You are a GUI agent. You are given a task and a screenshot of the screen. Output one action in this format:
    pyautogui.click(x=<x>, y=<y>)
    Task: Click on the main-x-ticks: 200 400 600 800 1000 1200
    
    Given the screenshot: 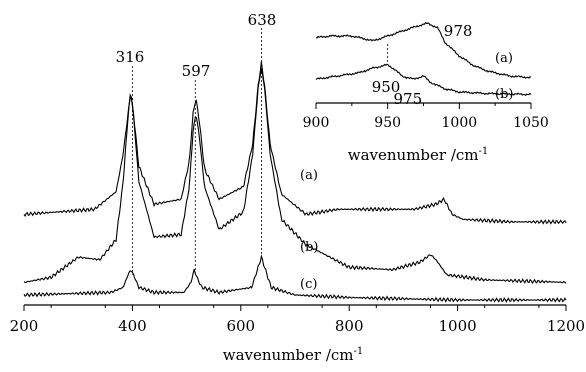 What is the action you would take?
    pyautogui.click(x=297, y=320)
    